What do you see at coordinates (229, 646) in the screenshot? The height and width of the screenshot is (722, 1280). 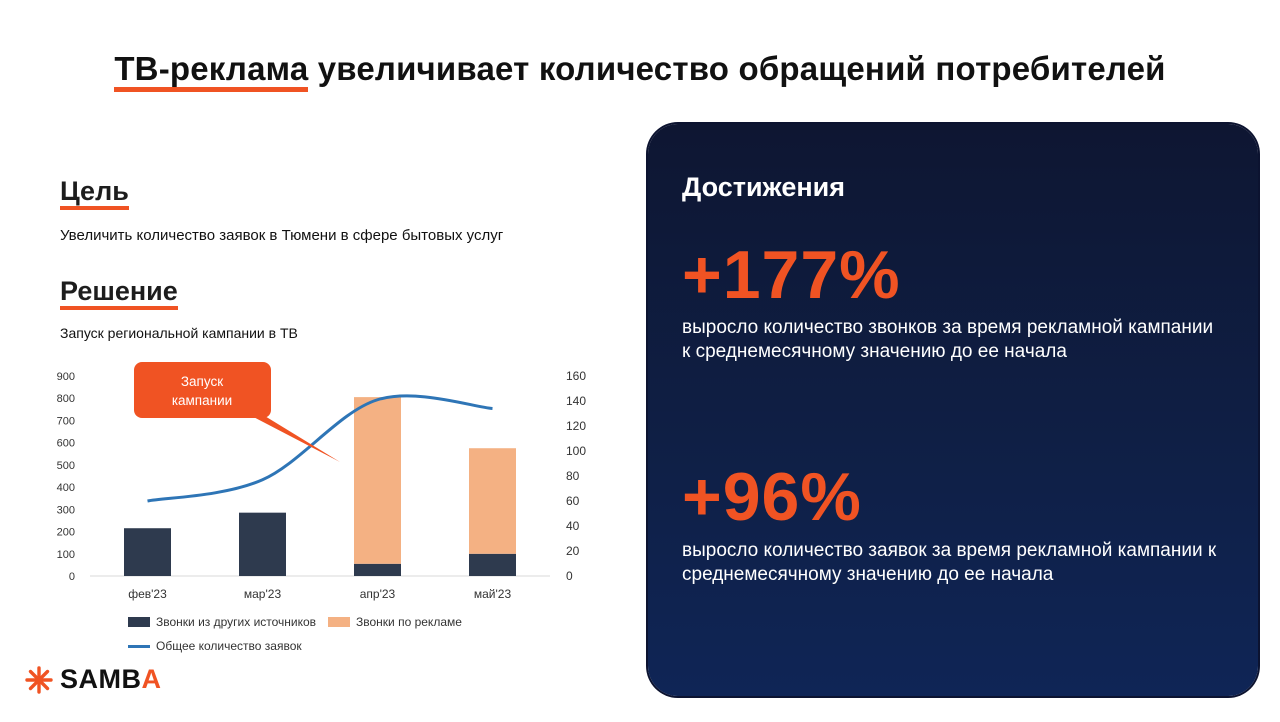 I see `legend-label: Общее количество заявок` at bounding box center [229, 646].